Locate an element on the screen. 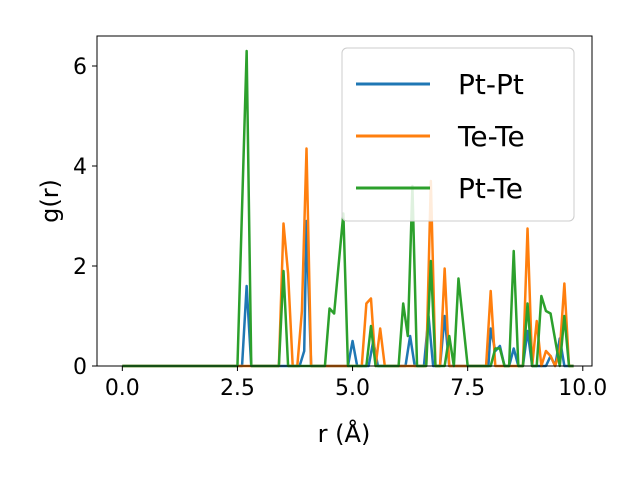 The width and height of the screenshot is (640, 480). x-tick-label: 5.0 is located at coordinates (352, 388).